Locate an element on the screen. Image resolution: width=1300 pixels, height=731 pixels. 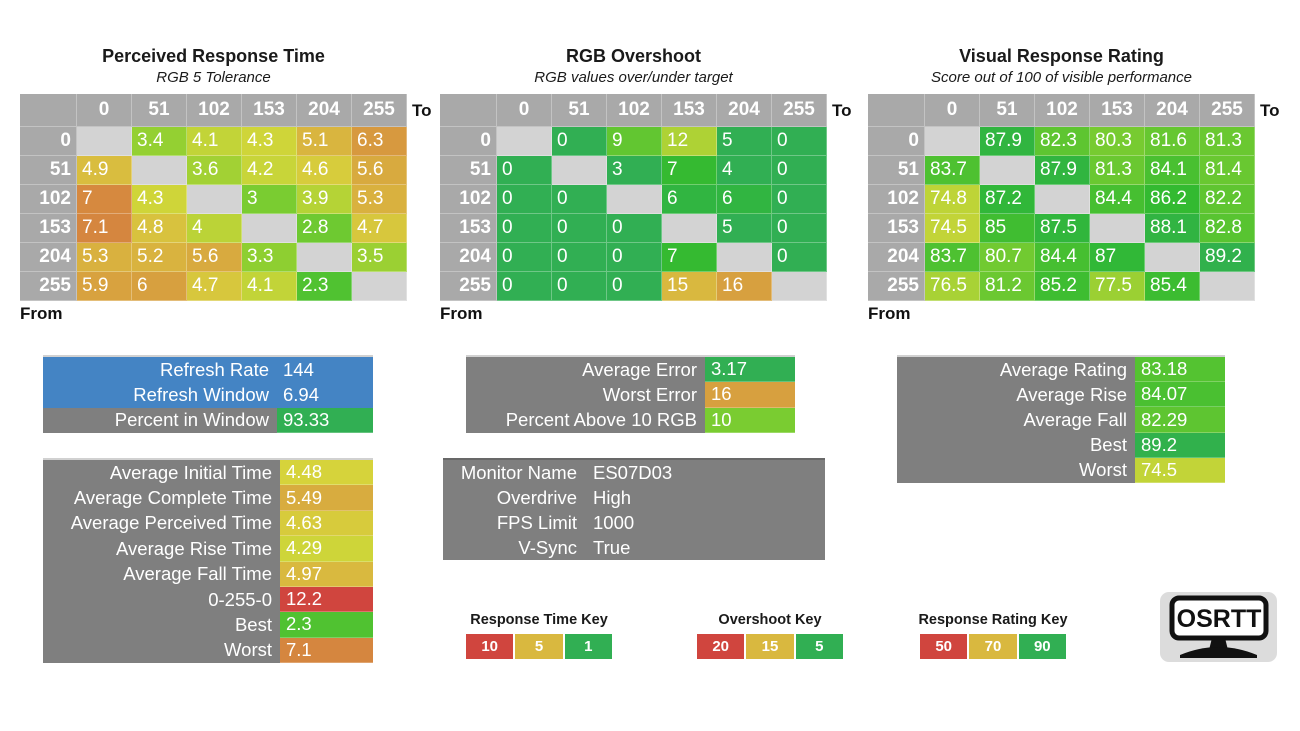
heatmap-cell: 5.1 is located at coordinates (324, 141).